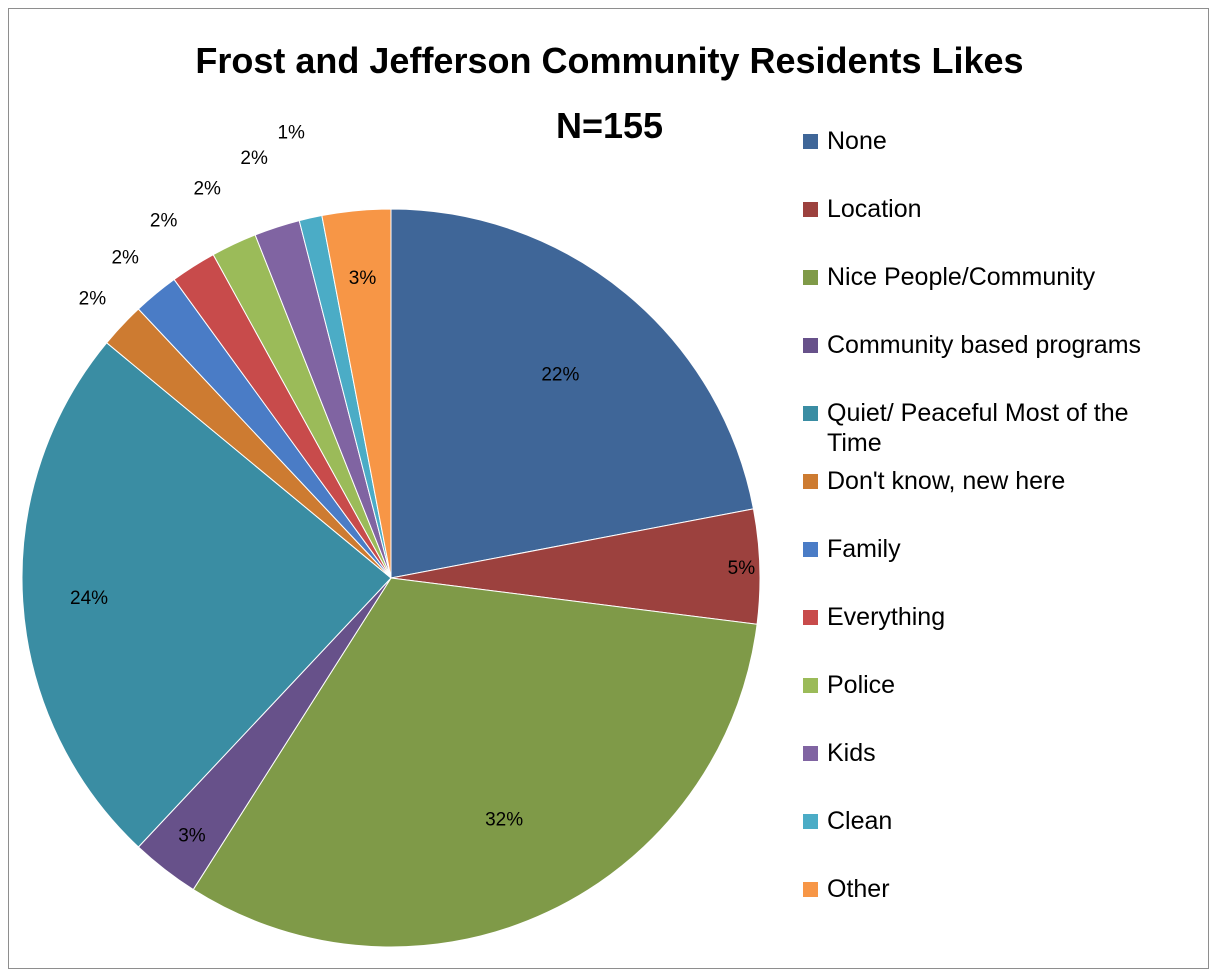 This screenshot has width=1217, height=977. Describe the element at coordinates (858, 889) in the screenshot. I see `legend-label-11: Other` at that location.